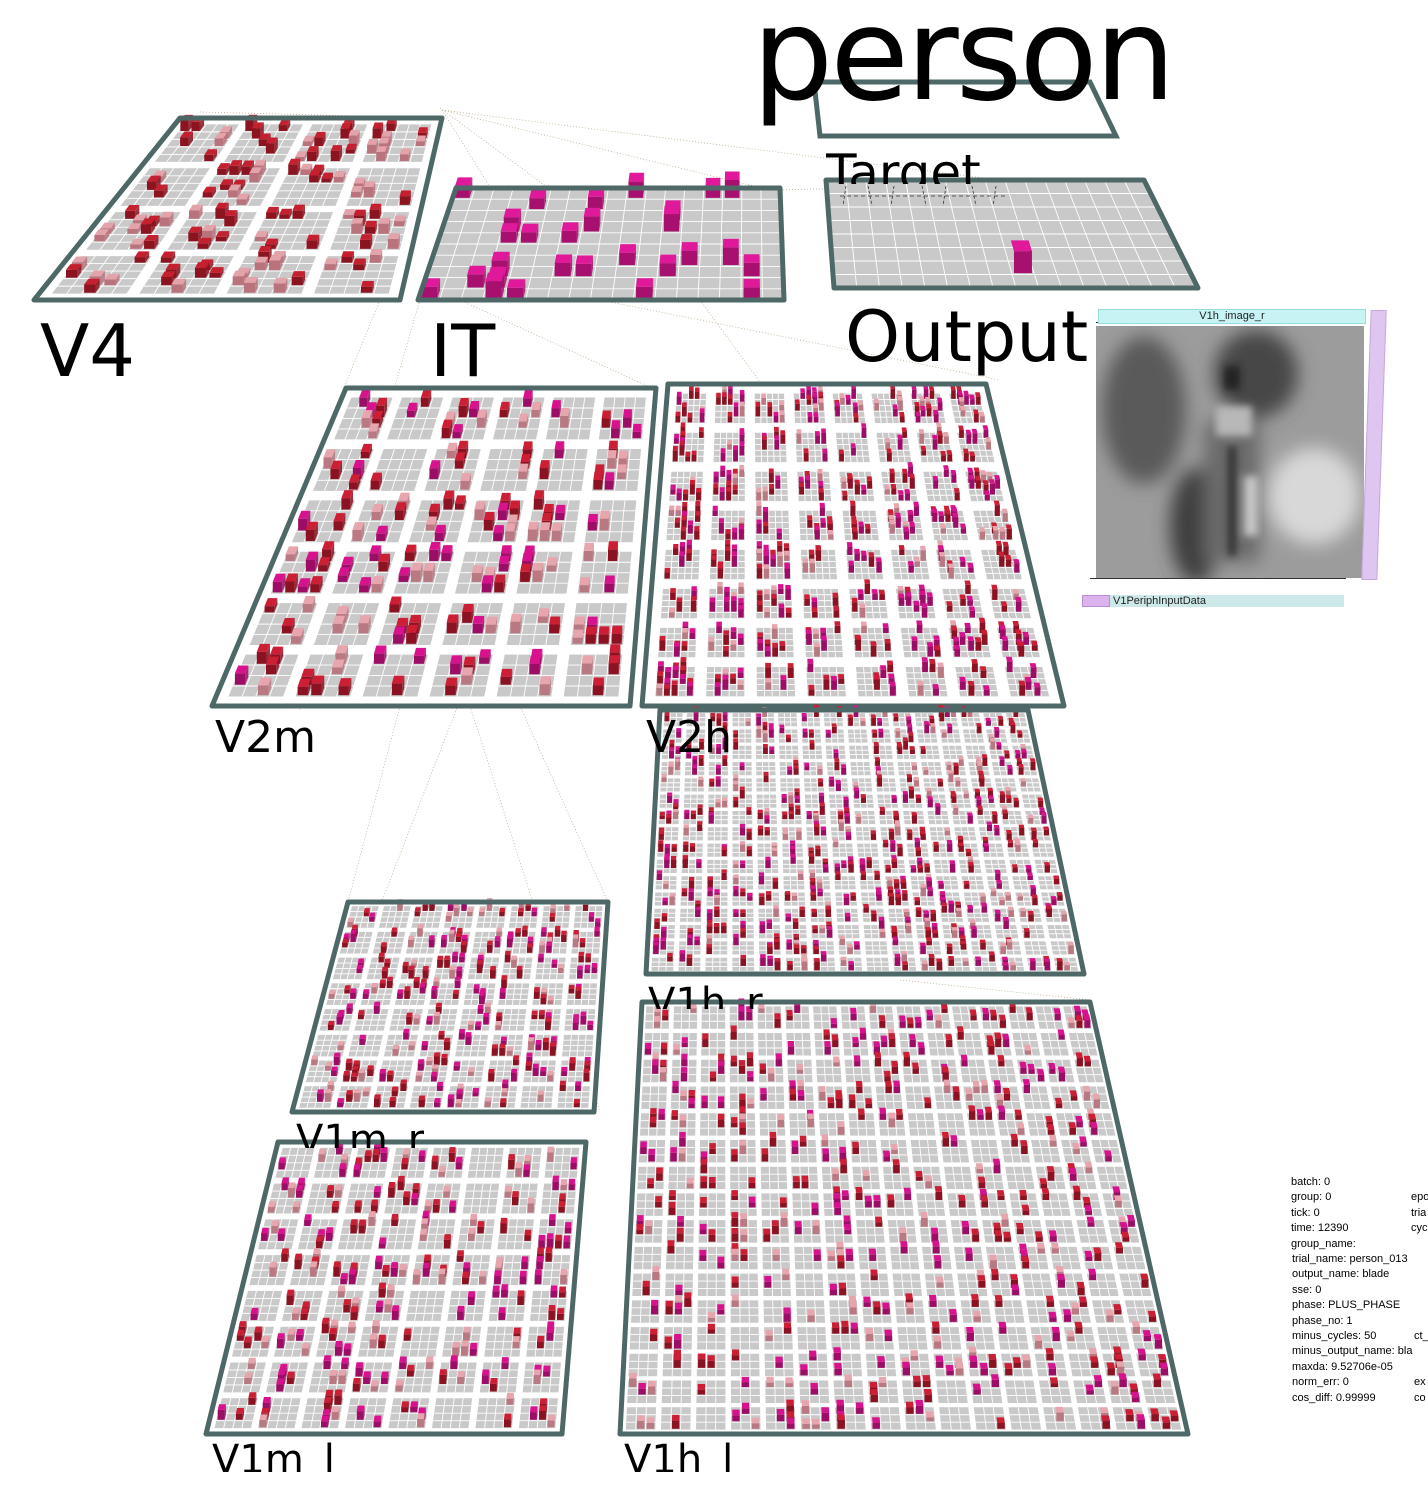 The image size is (1428, 1490). What do you see at coordinates (868, 850) in the screenshot?
I see `unit-group` at bounding box center [868, 850].